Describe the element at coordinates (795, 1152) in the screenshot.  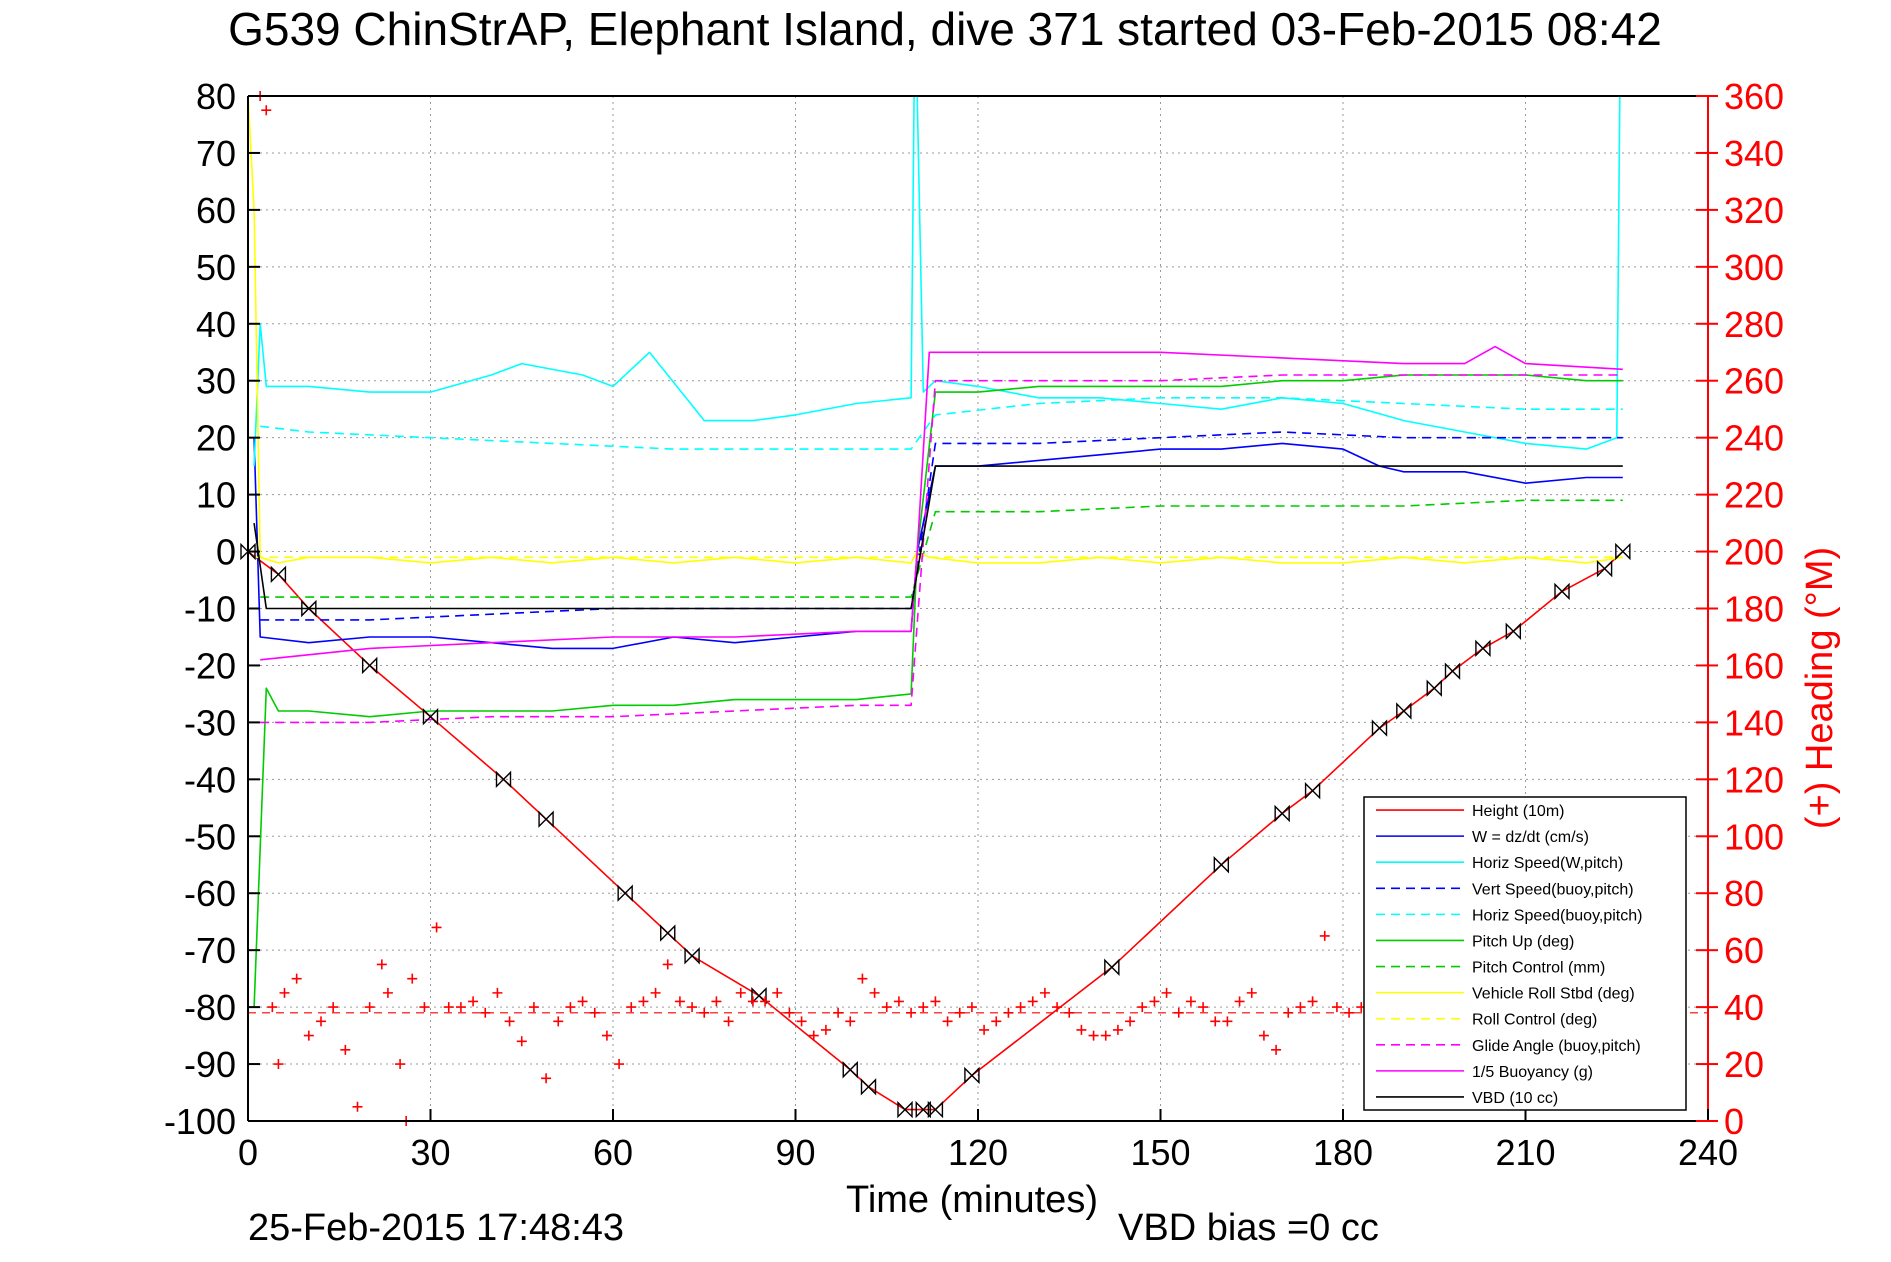
I see `x-tick-label: 90` at that location.